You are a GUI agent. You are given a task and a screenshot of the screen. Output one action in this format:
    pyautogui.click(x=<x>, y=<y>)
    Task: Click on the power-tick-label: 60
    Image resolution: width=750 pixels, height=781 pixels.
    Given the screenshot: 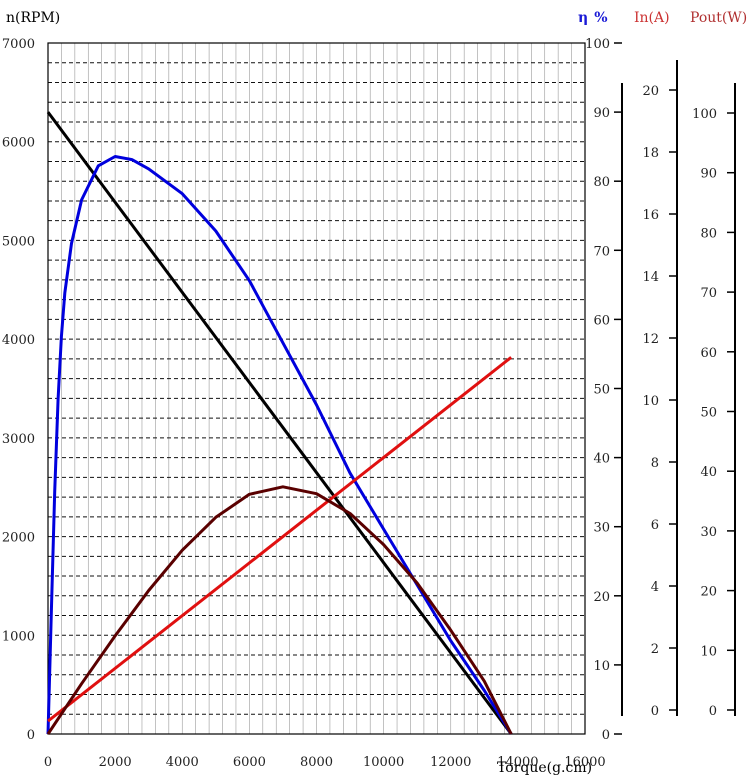 What is the action you would take?
    pyautogui.click(x=708, y=353)
    